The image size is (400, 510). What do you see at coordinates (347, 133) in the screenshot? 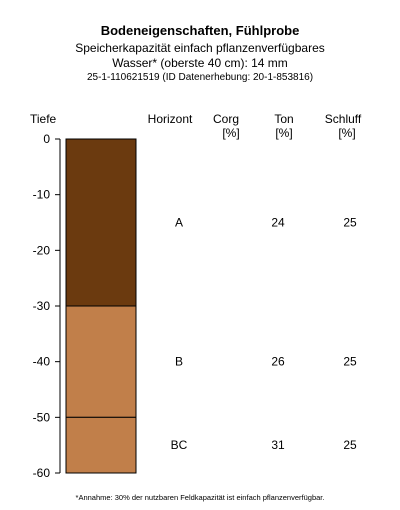
I see `silt-unit: [%]` at bounding box center [347, 133].